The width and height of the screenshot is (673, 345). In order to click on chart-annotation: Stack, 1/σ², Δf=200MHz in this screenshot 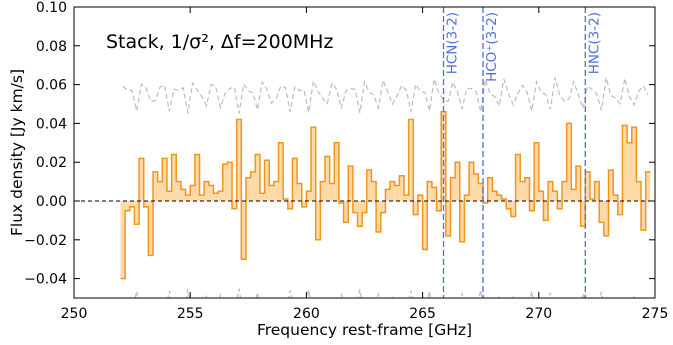, I will do `click(219, 42)`.